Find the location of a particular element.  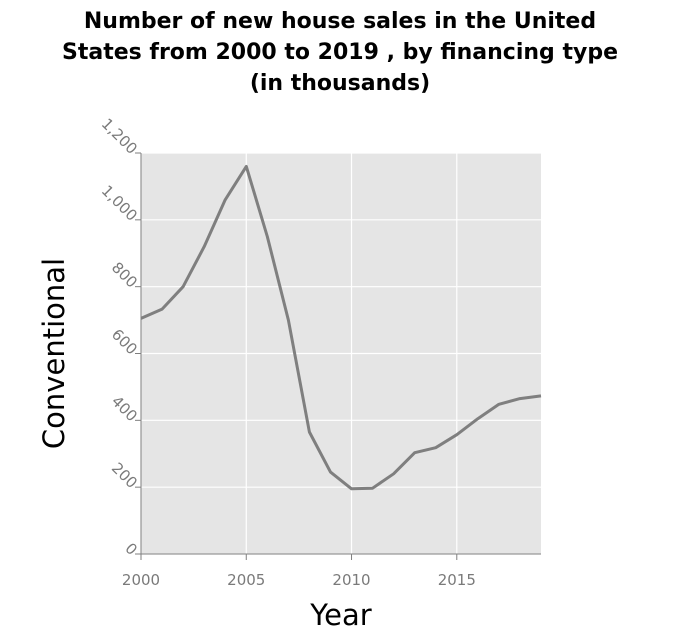

chart-title-line-3: (in thousands) is located at coordinates (340, 83).